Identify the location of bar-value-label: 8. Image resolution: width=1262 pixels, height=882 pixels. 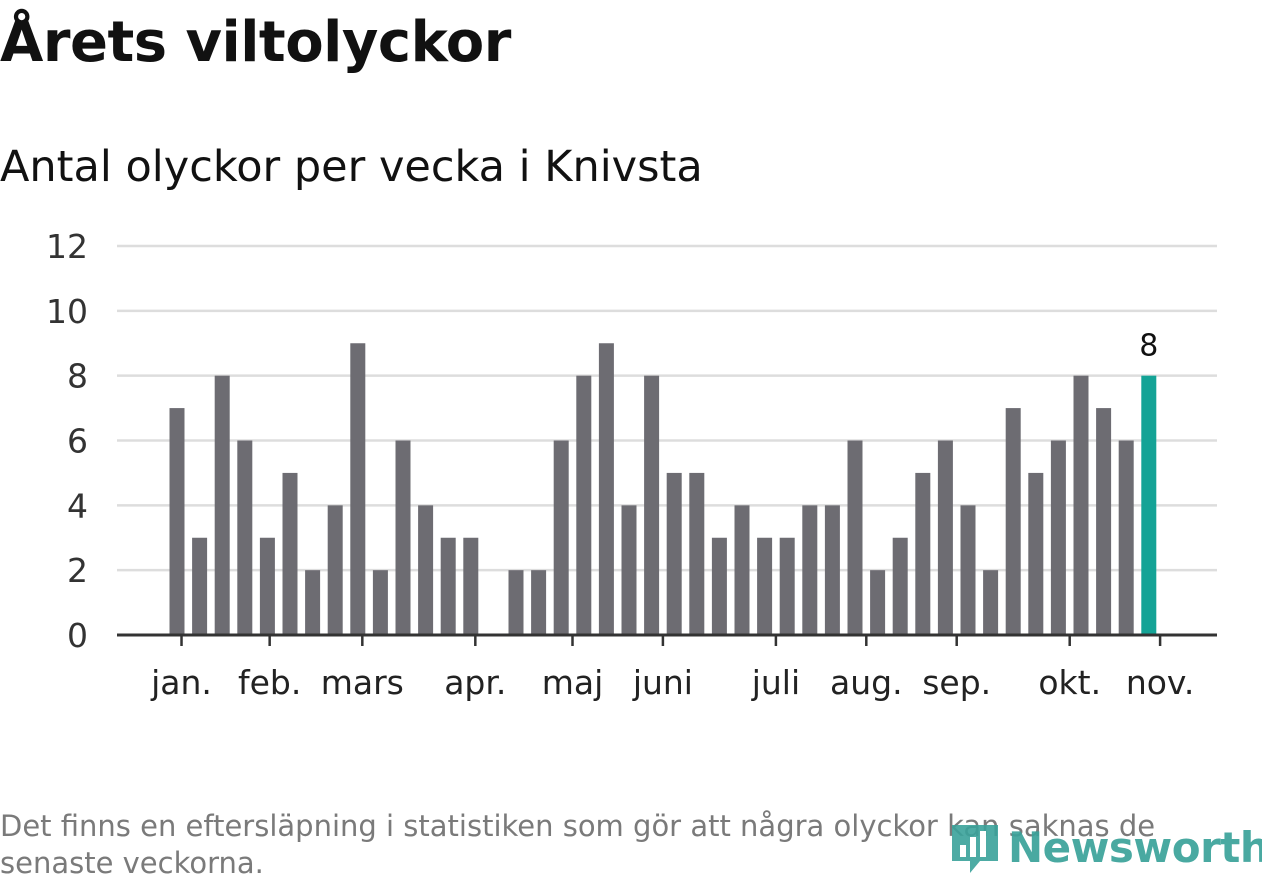
(1148, 346).